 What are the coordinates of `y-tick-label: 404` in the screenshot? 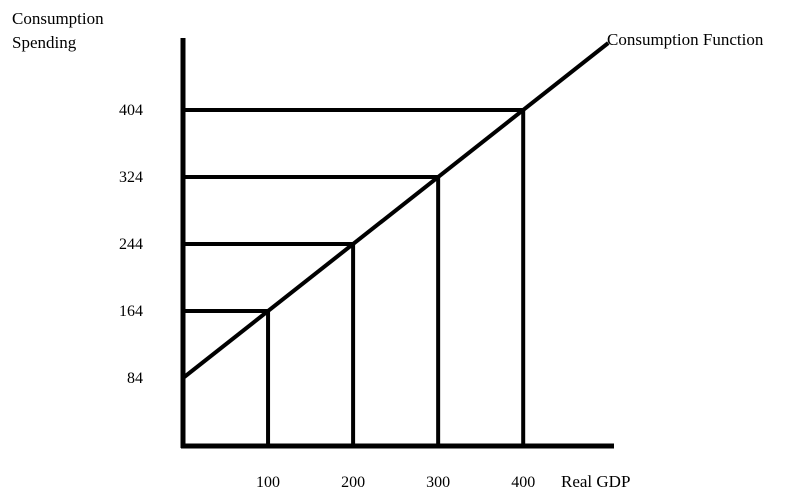 It's located at (131, 110).